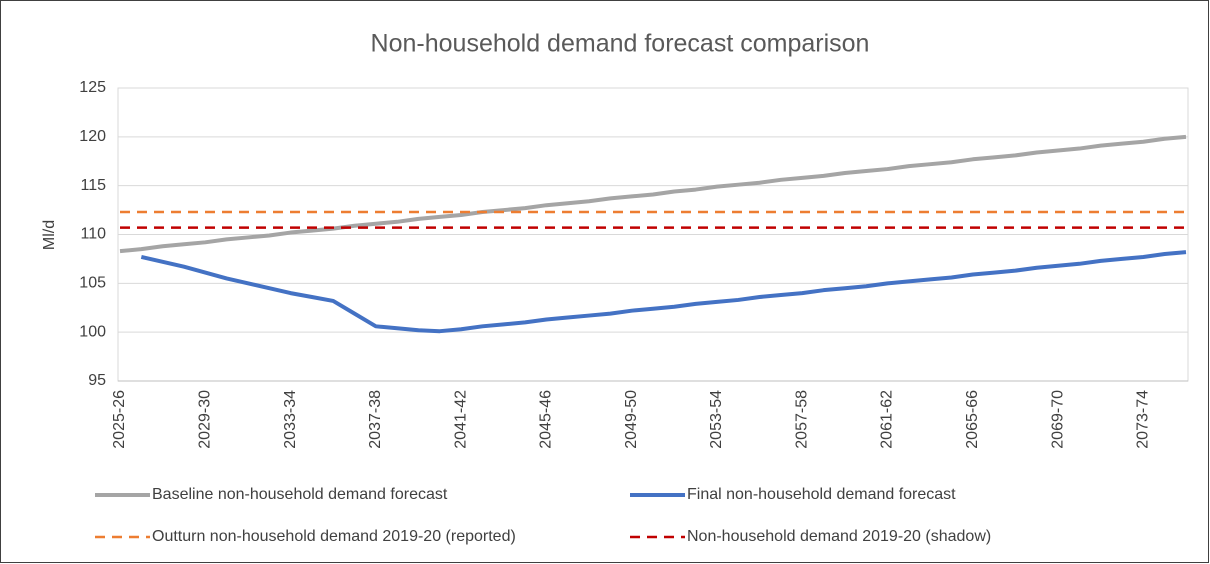 The width and height of the screenshot is (1210, 564). What do you see at coordinates (93, 185) in the screenshot?
I see `y-tick-label: 115` at bounding box center [93, 185].